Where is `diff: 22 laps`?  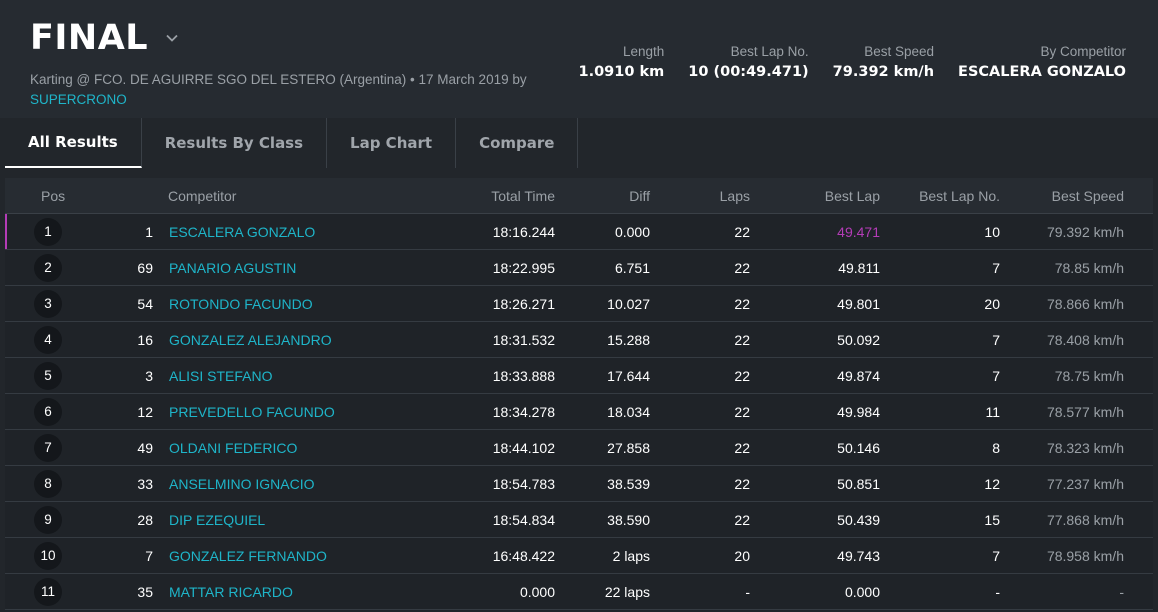
diff: 22 laps is located at coordinates (627, 591).